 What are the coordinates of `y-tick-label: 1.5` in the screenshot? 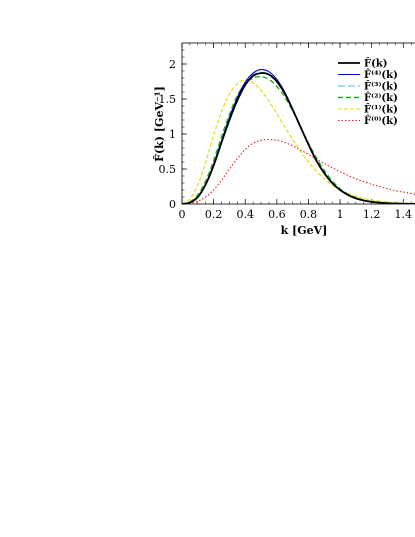 It's located at (168, 99).